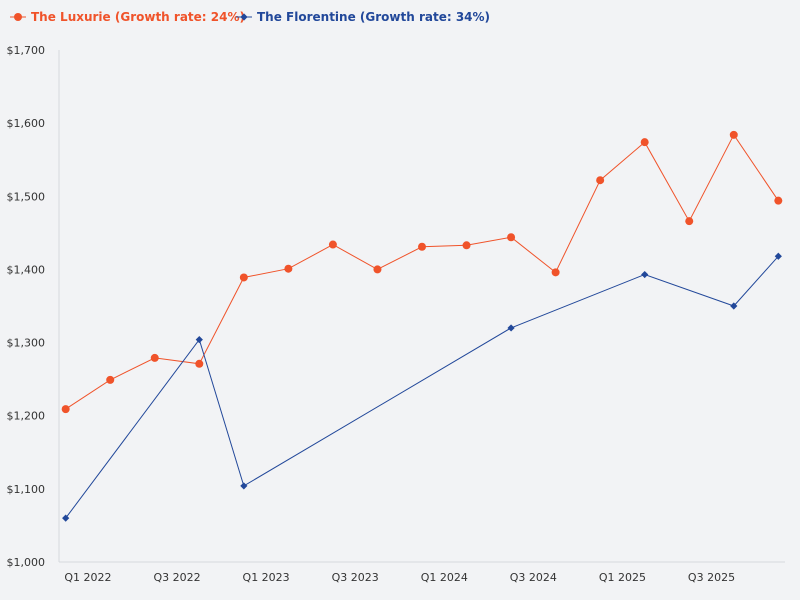  I want to click on x-tick-label: Q1 2022, so click(87, 577).